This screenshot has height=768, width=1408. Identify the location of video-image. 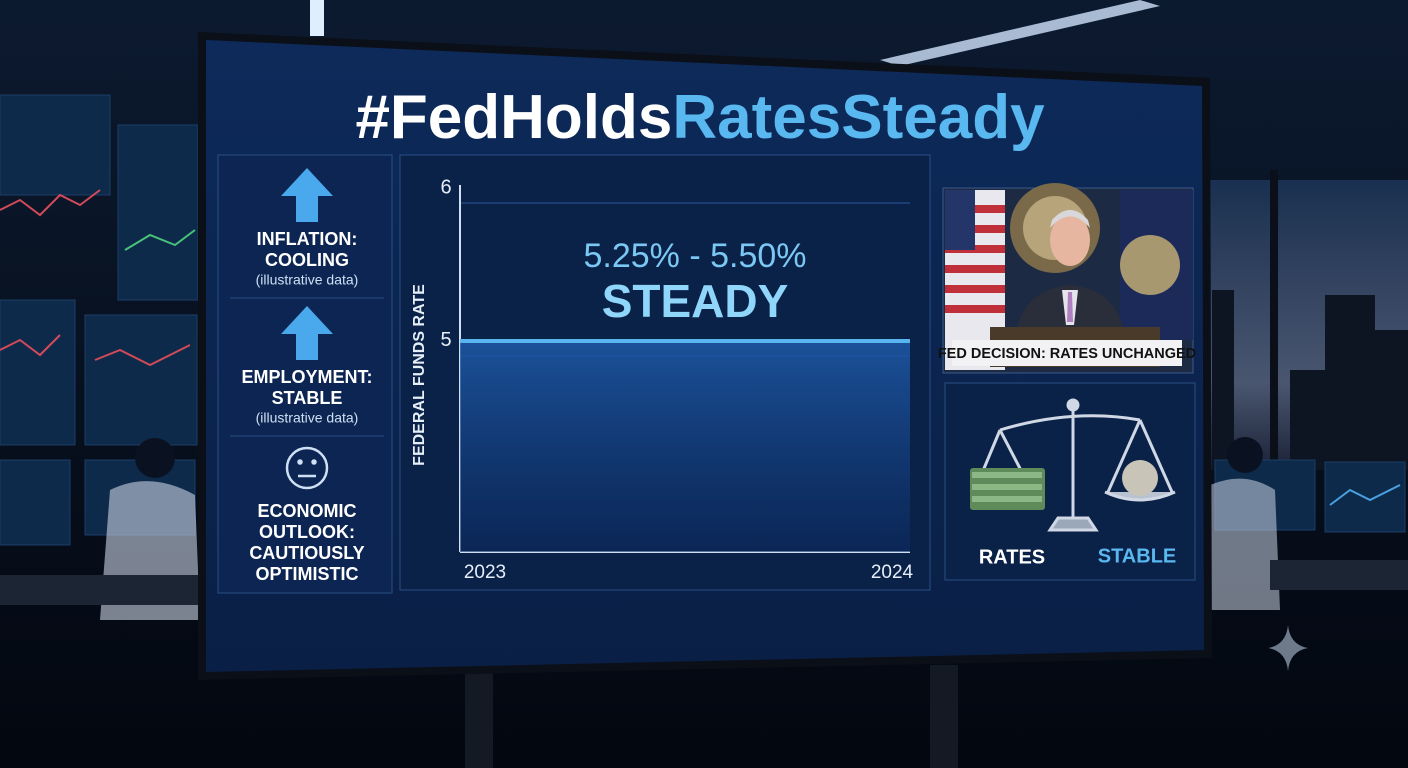
(1069, 276).